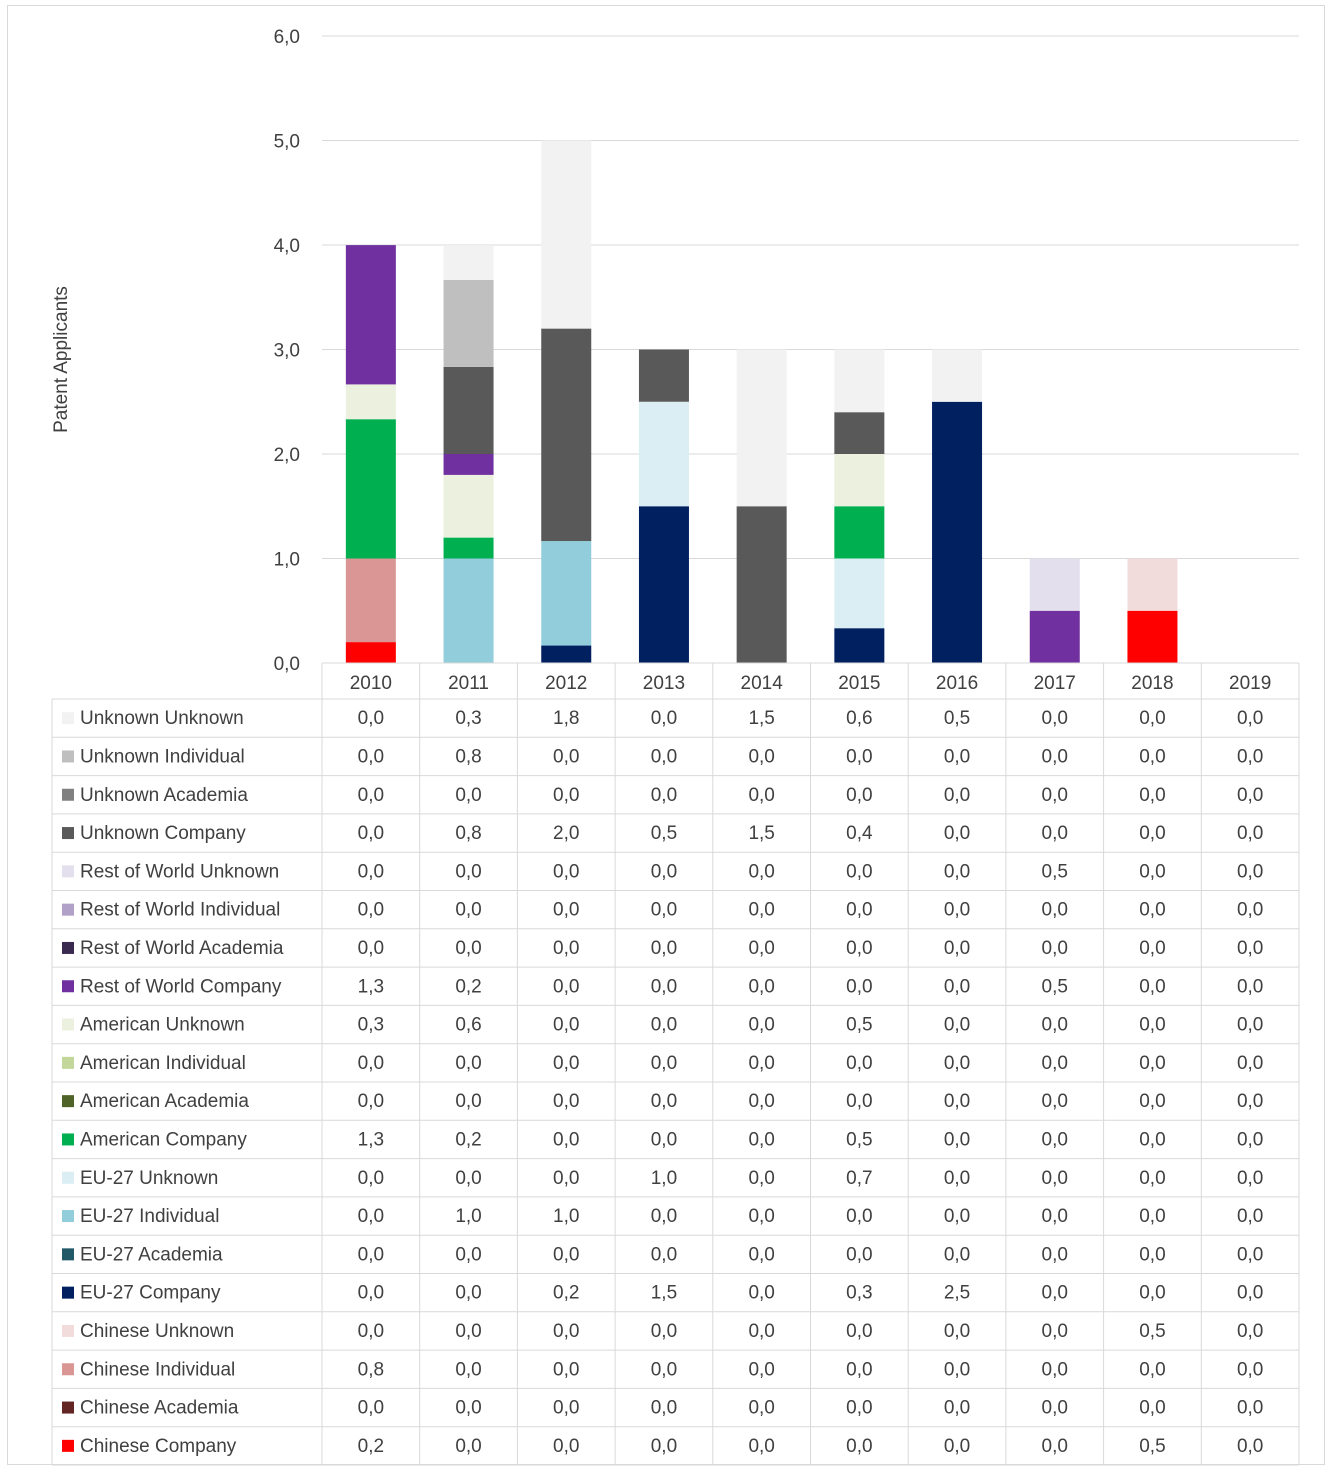 The height and width of the screenshot is (1472, 1331). I want to click on y-tick-label: 0,0, so click(287, 664).